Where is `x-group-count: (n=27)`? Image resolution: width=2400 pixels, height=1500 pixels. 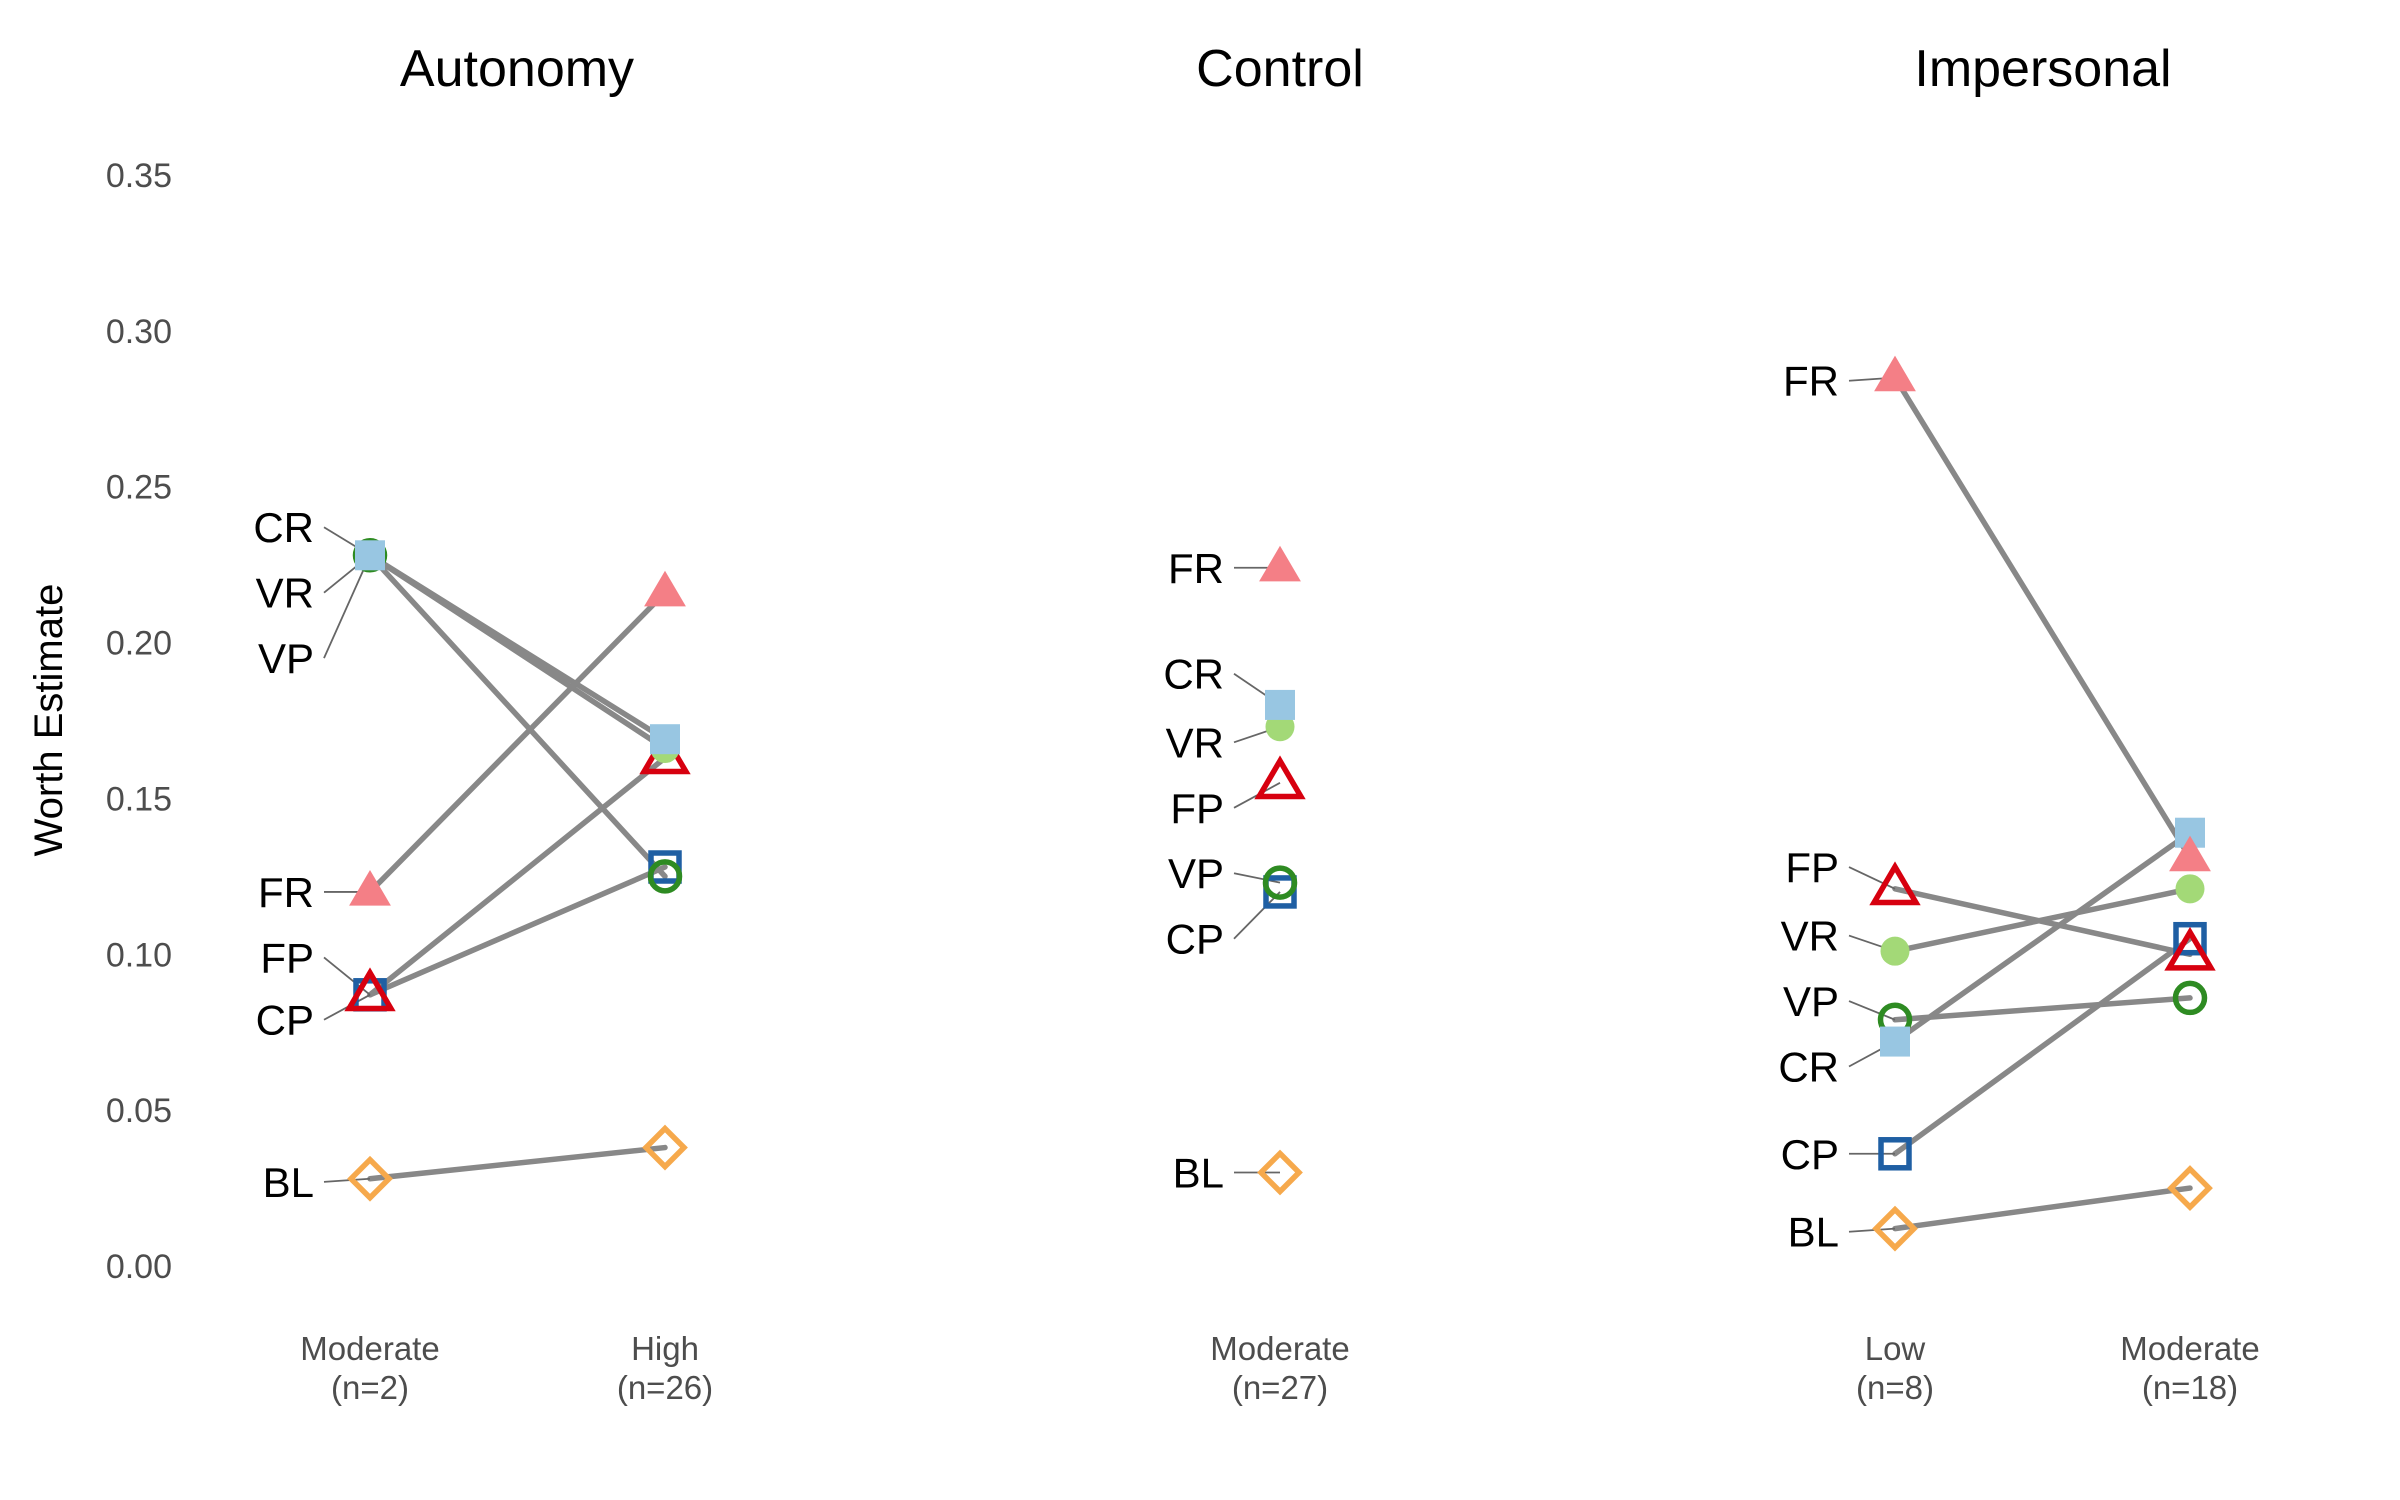 x-group-count: (n=27) is located at coordinates (1280, 1387).